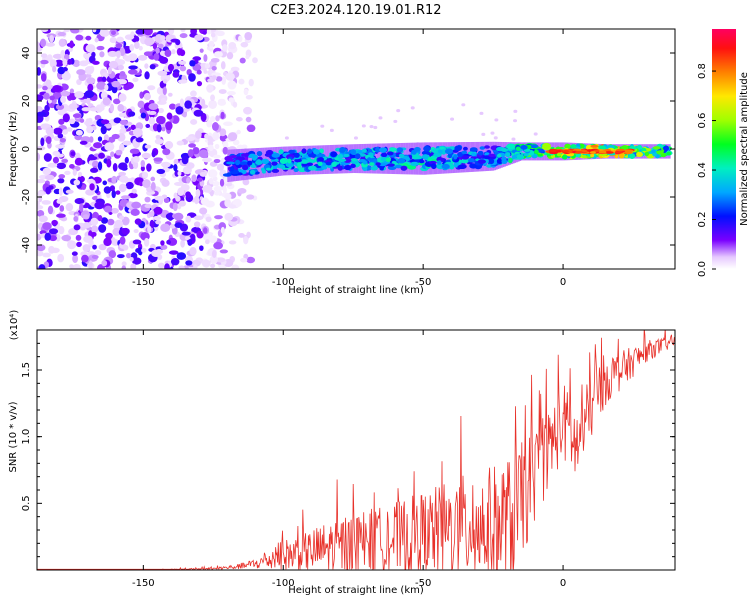 Image resolution: width=750 pixels, height=600 pixels. What do you see at coordinates (26, 503) in the screenshot?
I see `snr-ytick-label: 0.5` at bounding box center [26, 503].